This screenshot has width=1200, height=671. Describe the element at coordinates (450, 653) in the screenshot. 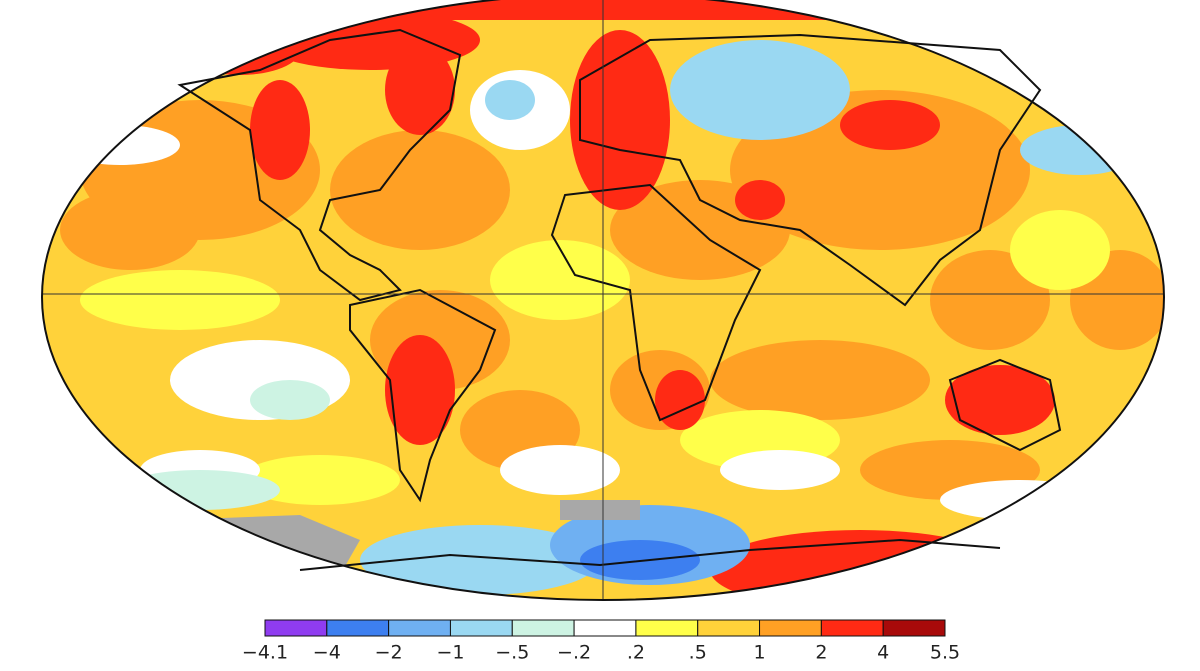

I see `colorbar-label: −1` at that location.